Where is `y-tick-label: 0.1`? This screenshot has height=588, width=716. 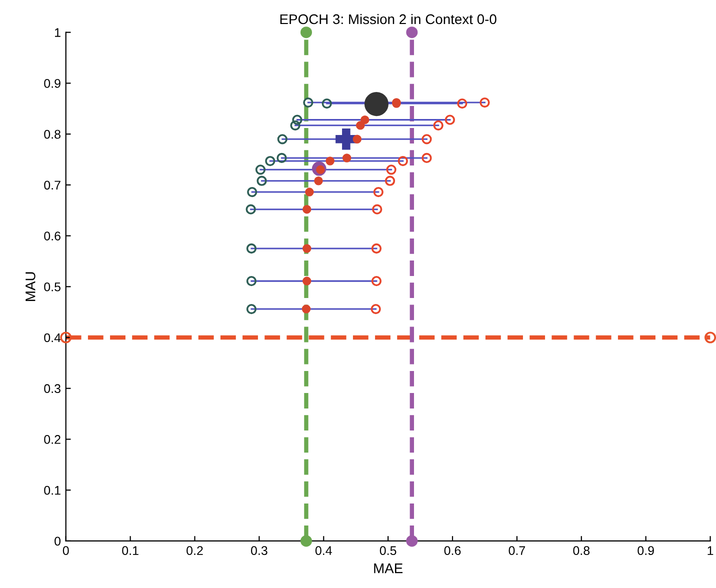 y-tick-label: 0.1 is located at coordinates (52, 490).